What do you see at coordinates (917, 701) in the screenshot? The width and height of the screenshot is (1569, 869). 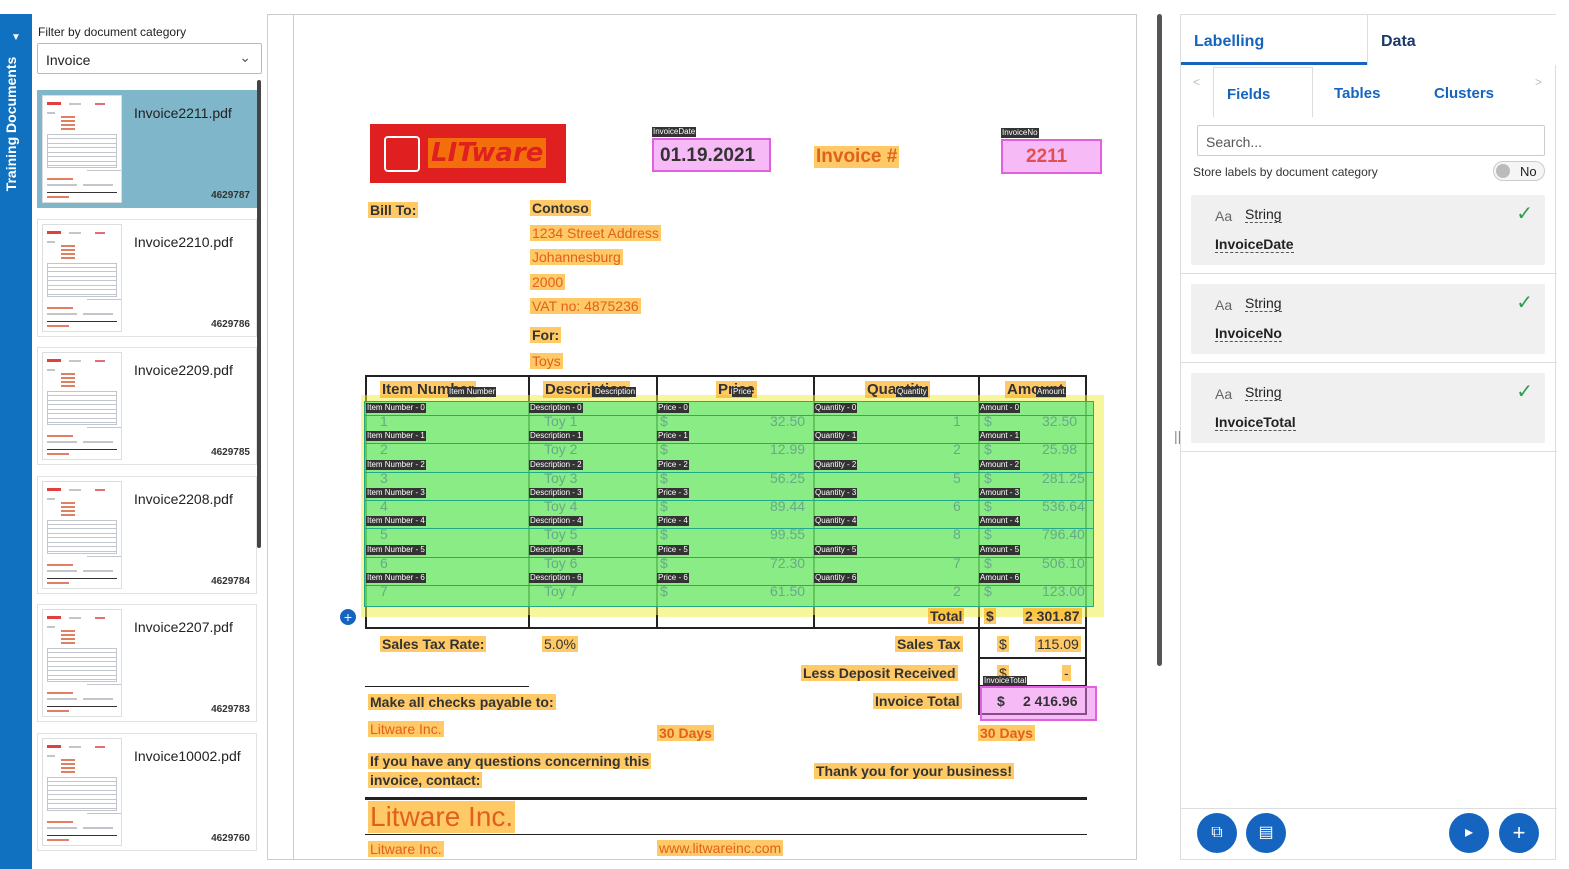 I see `invoice-total-label: Invoice Total` at bounding box center [917, 701].